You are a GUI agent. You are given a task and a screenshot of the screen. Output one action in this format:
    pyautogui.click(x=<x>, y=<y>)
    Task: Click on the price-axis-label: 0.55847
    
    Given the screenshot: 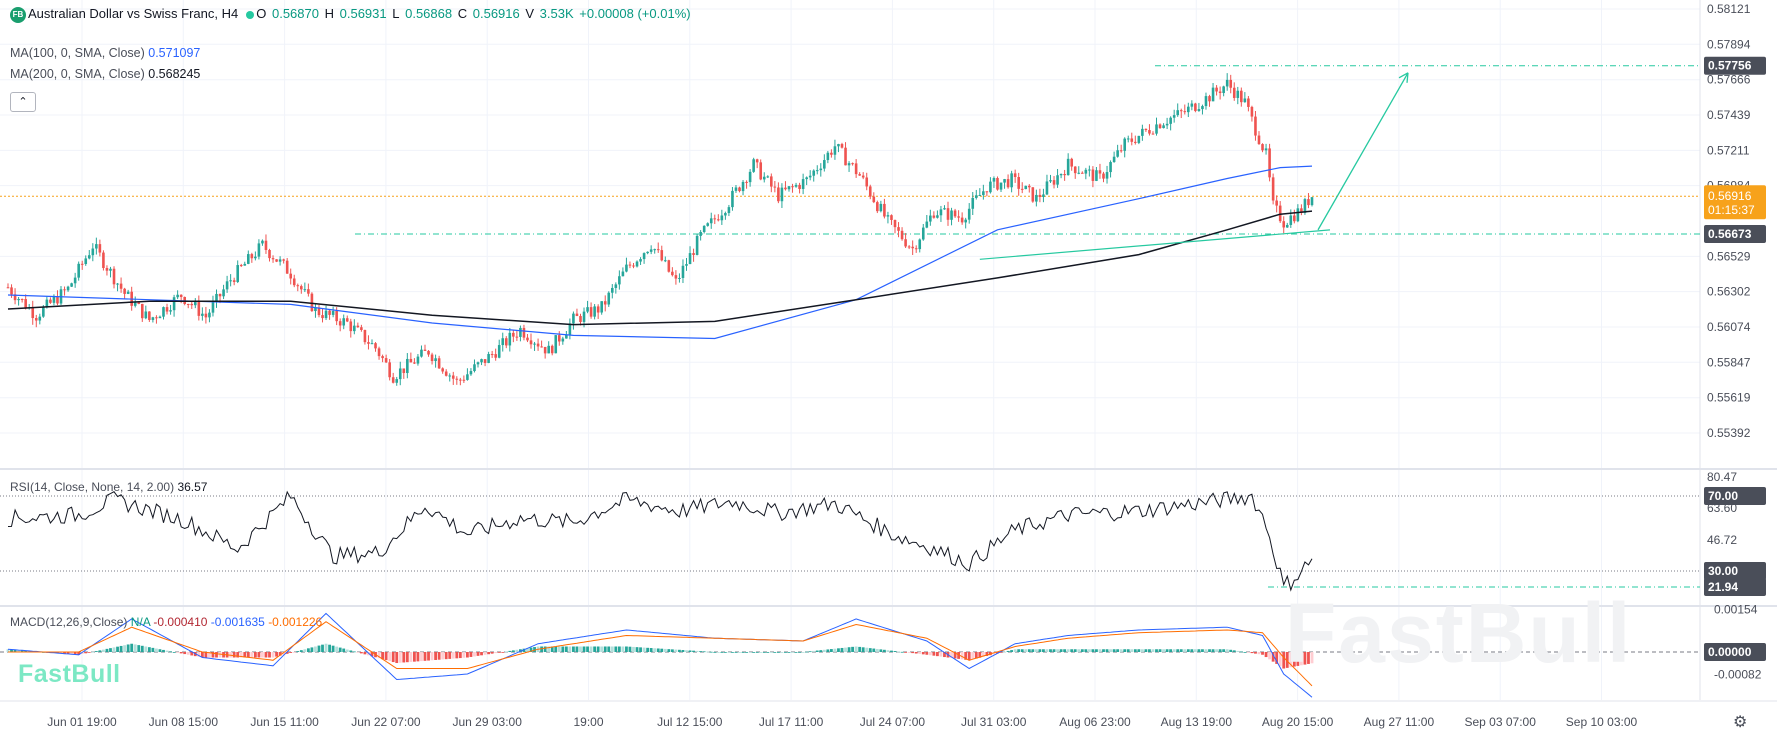 What is the action you would take?
    pyautogui.click(x=1729, y=362)
    